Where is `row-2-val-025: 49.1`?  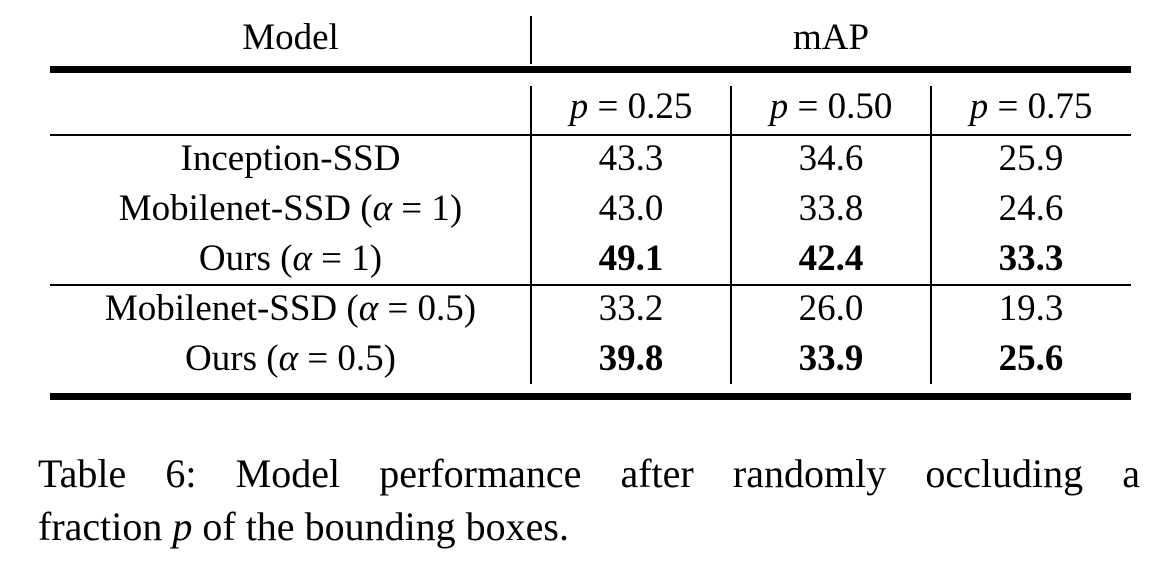 row-2-val-025: 49.1 is located at coordinates (631, 258).